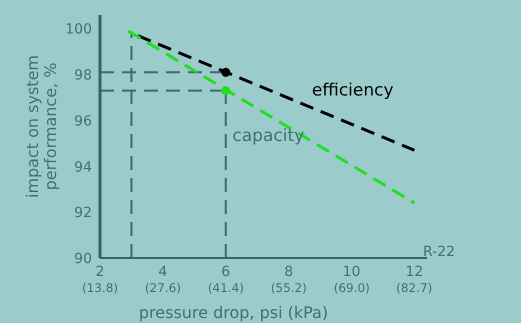  I want to click on x2-tick-label: (82.7), so click(414, 288).